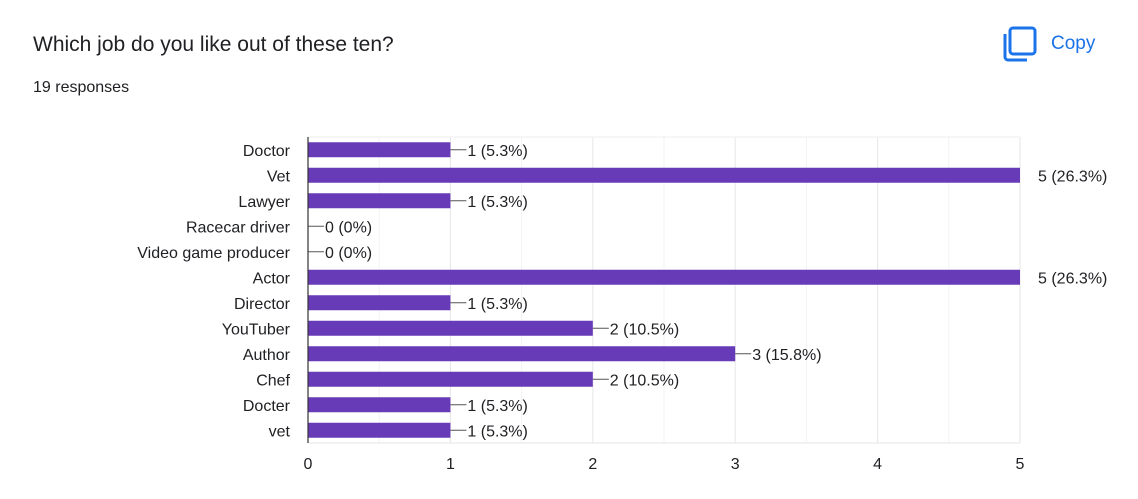 The width and height of the screenshot is (1138, 499). Describe the element at coordinates (1073, 43) in the screenshot. I see `copy-button-label: Copy` at that location.